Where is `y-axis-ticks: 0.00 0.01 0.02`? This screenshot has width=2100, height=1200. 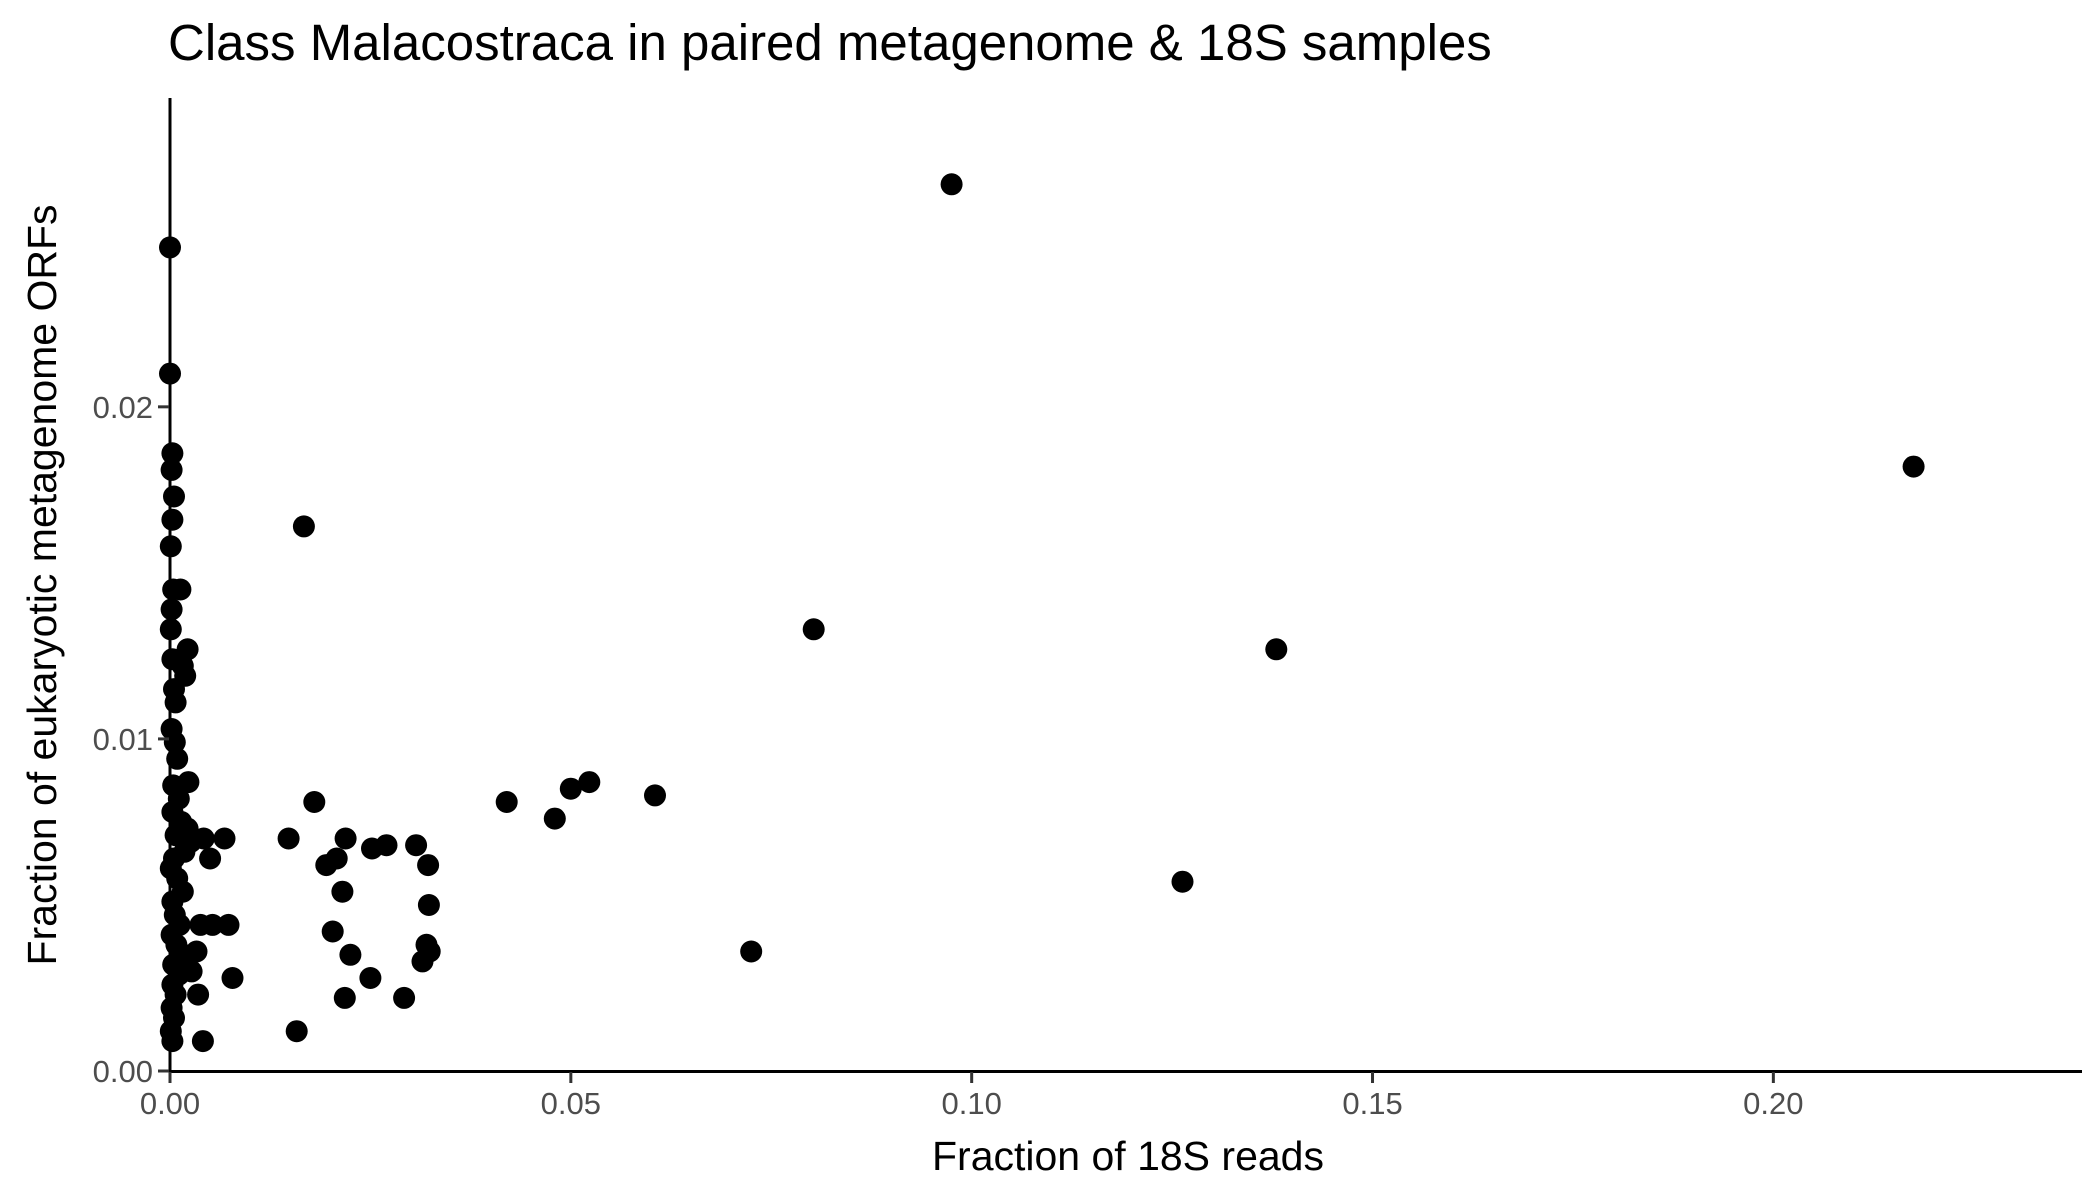 y-axis-ticks: 0.00 0.01 0.02 is located at coordinates (131, 739).